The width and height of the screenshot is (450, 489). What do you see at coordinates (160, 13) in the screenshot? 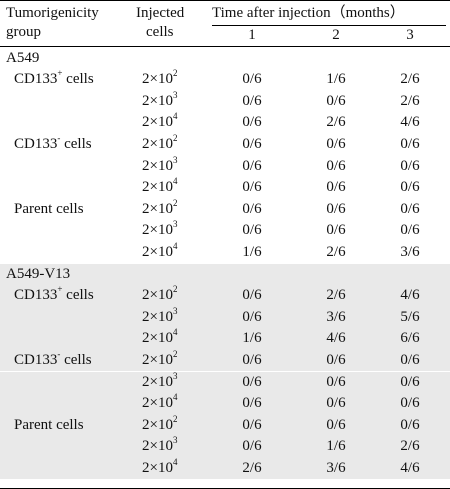
I see `header-injected-line1: Injected` at bounding box center [160, 13].